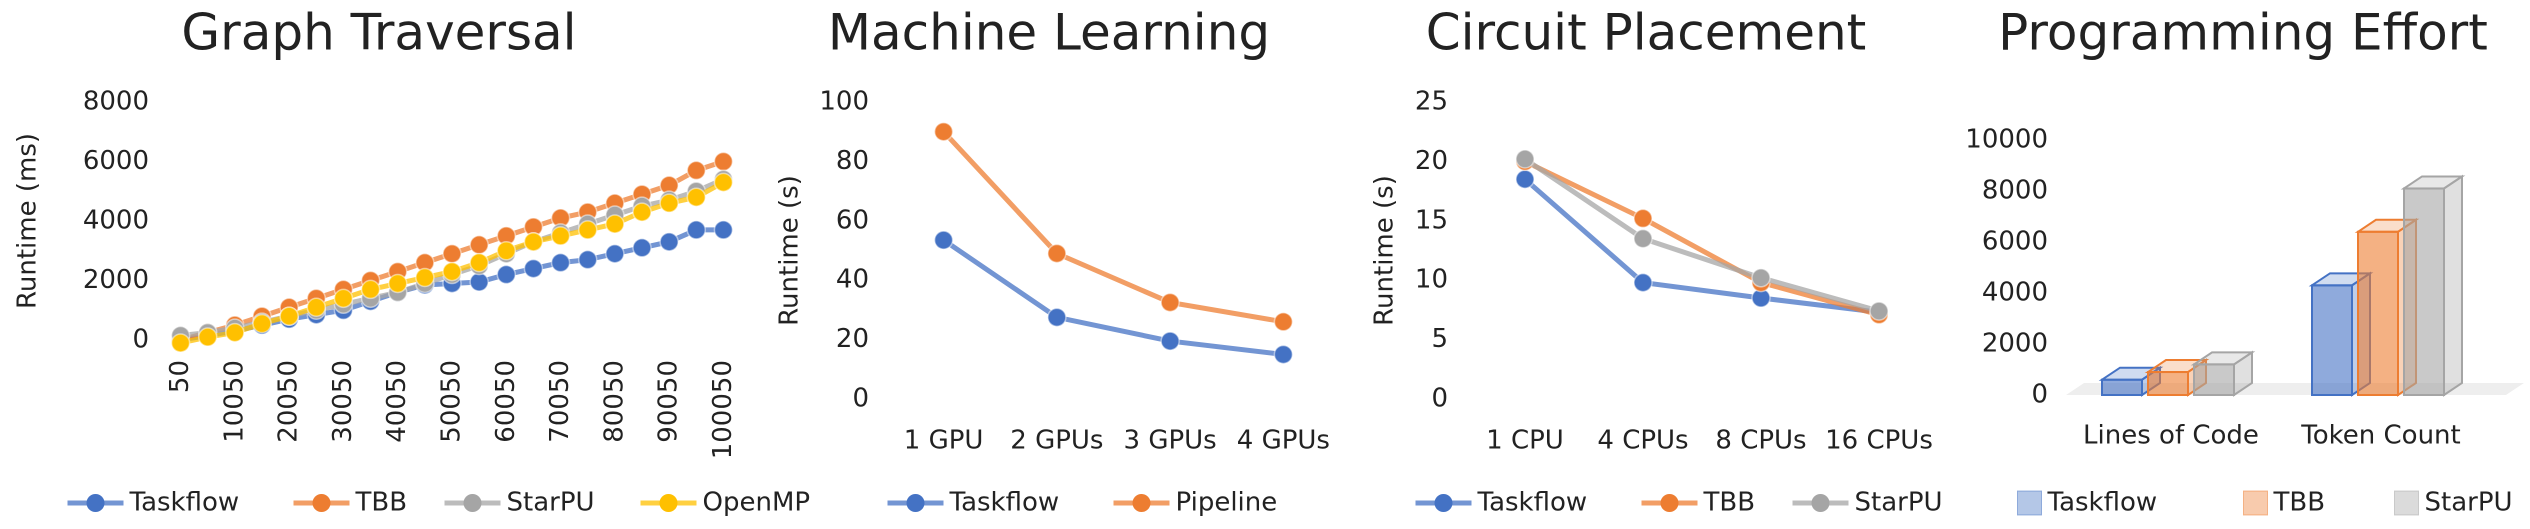  Describe the element at coordinates (1056, 441) in the screenshot. I see `x-tick-label: 2 GPUs` at that location.